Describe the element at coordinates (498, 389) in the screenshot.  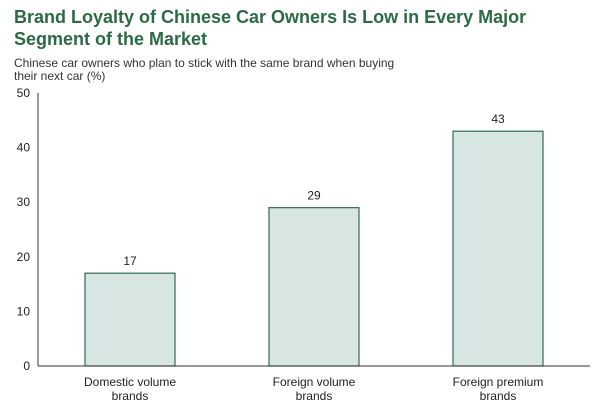
I see `x-tick-label: Foreign premium brands` at that location.